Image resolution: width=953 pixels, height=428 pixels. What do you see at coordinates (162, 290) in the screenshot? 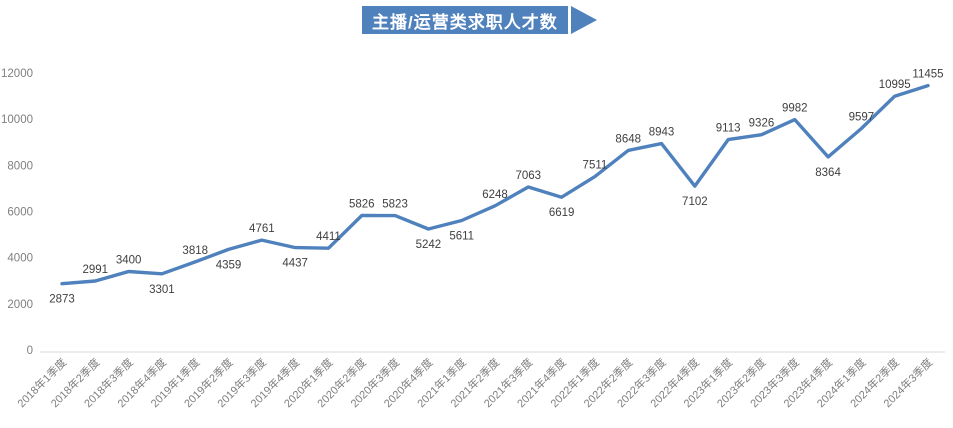
I see `data-label: 3301` at bounding box center [162, 290].